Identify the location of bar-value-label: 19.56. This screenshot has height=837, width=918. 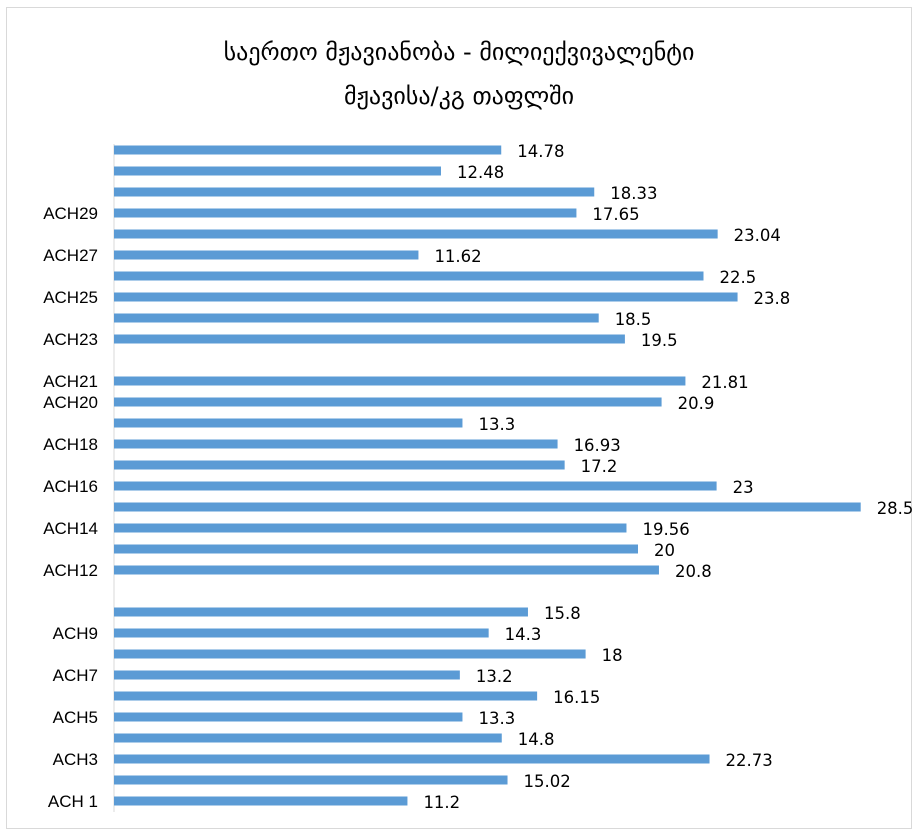
(665, 529).